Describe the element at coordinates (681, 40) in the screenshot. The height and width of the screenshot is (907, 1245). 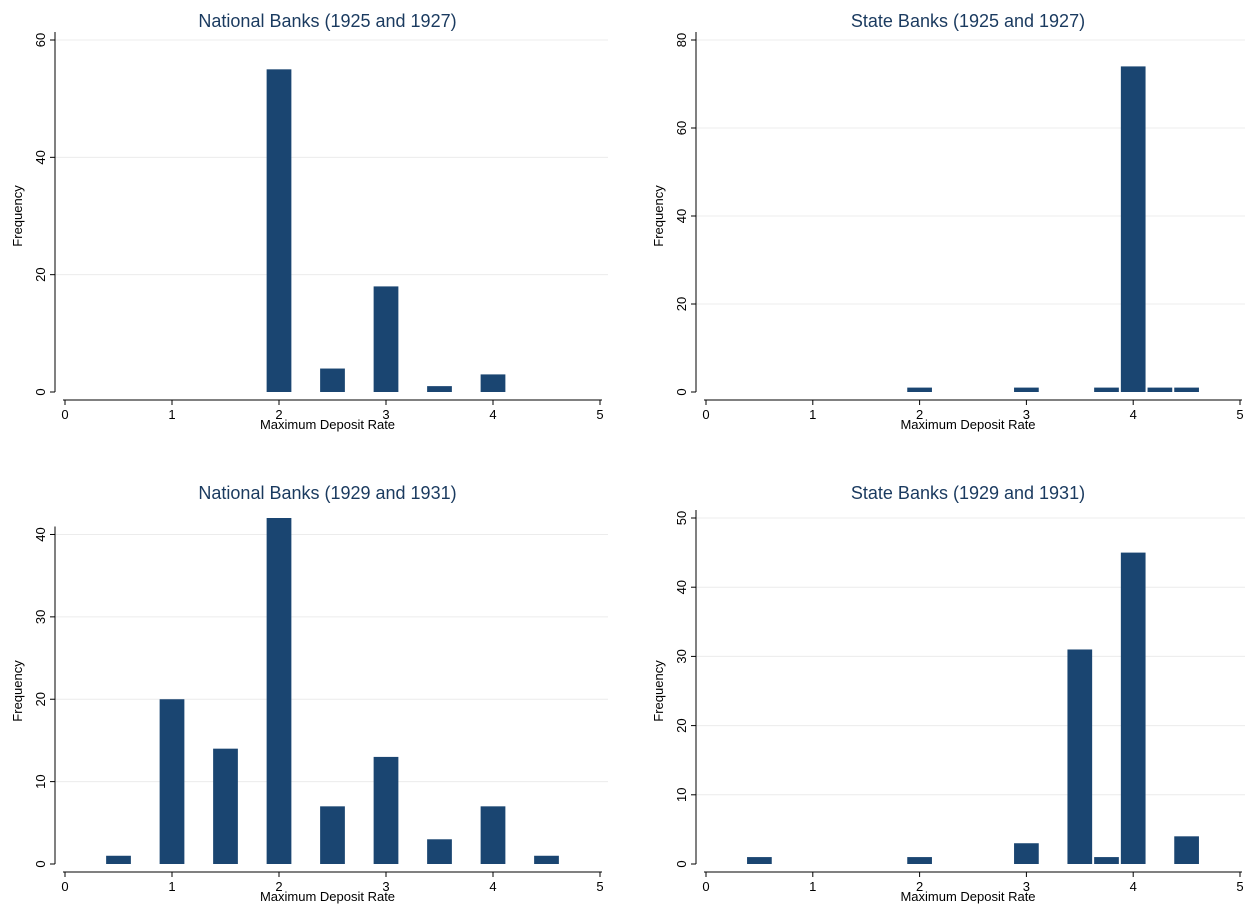
I see `y-tick-label: 80` at that location.